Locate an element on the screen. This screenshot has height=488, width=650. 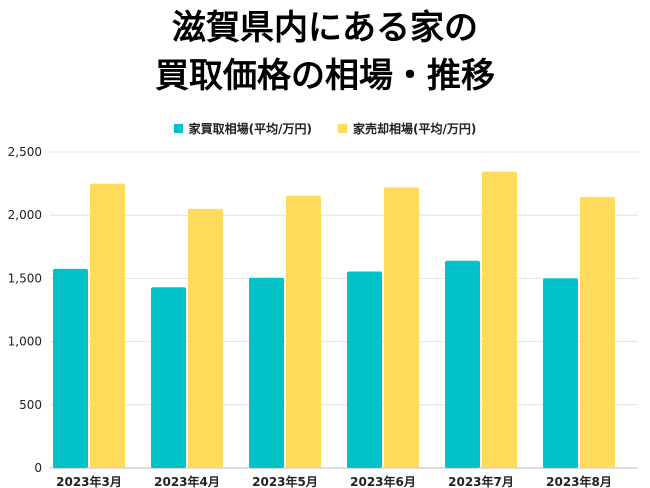
legend-label-buy: 家買取相場(平均/万円) is located at coordinates (250, 129).